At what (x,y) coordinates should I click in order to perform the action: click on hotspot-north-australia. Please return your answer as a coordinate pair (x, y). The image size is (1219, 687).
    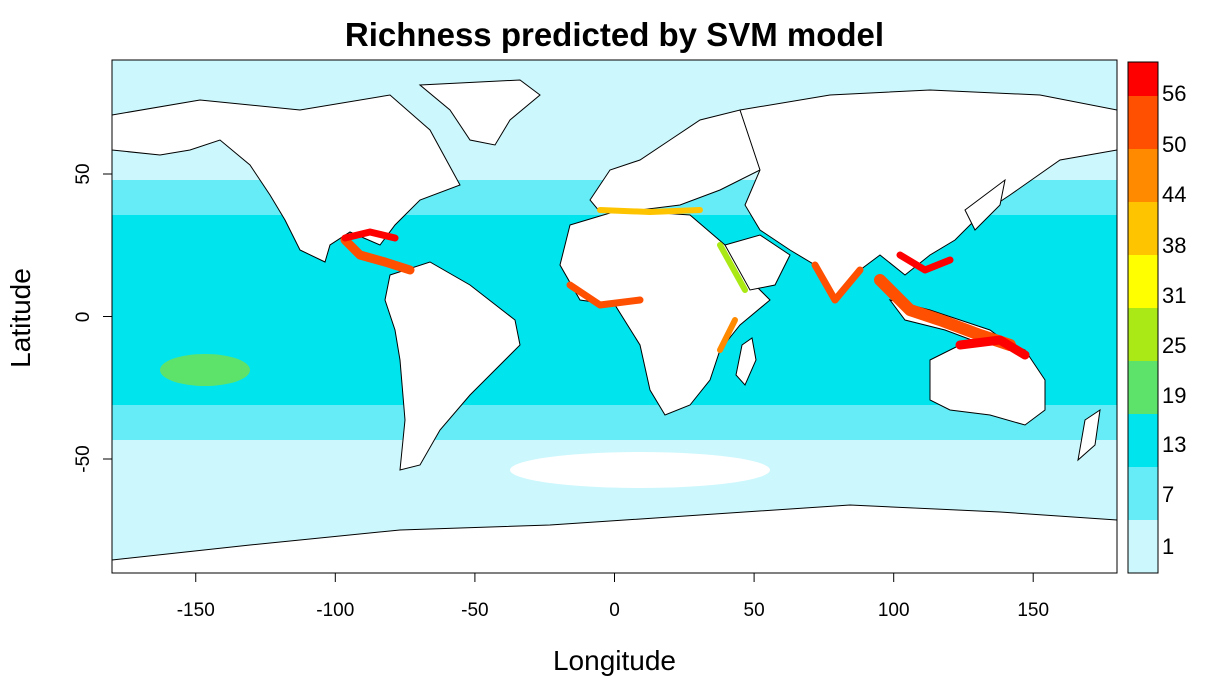
    Looking at the image, I should click on (992, 347).